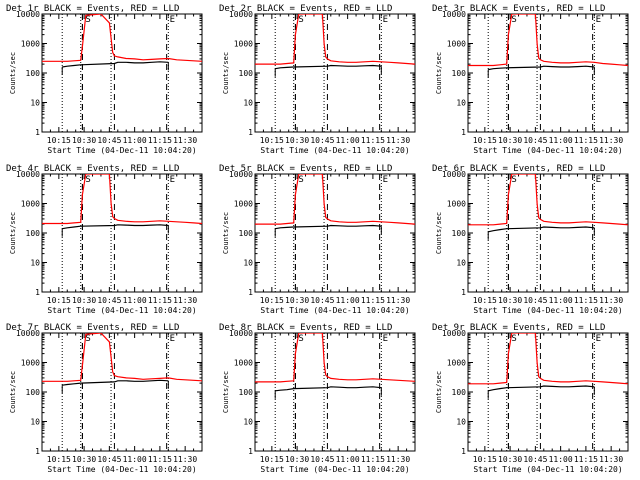 The height and width of the screenshot is (480, 640). I want to click on panel-title: Det 4r BLACK = Events, RED = LLD, so click(92, 169).